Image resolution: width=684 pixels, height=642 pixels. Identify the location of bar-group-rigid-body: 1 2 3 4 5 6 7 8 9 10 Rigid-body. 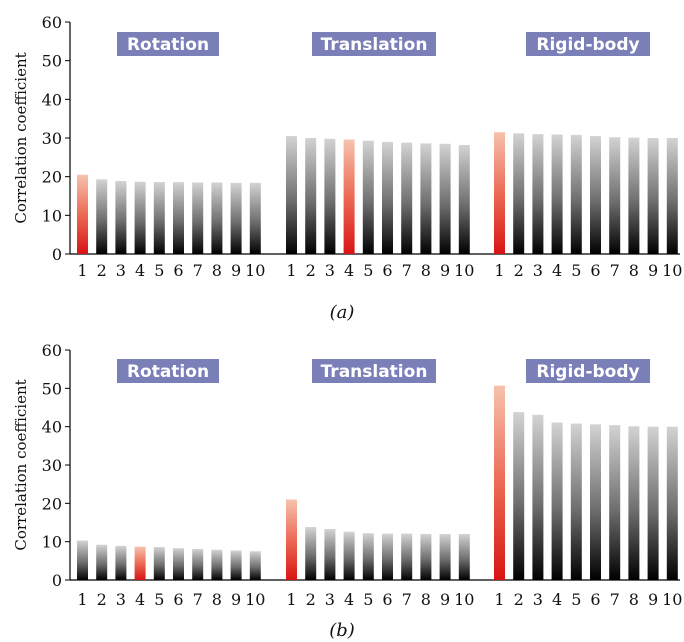
(588, 484).